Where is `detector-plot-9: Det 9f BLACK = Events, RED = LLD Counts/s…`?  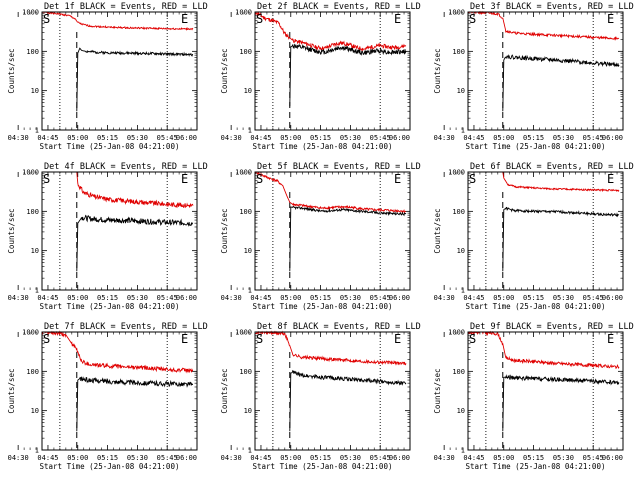
detector-plot-9: Det 9f BLACK = Events, RED = LLD Counts/s… is located at coordinates (533, 396).